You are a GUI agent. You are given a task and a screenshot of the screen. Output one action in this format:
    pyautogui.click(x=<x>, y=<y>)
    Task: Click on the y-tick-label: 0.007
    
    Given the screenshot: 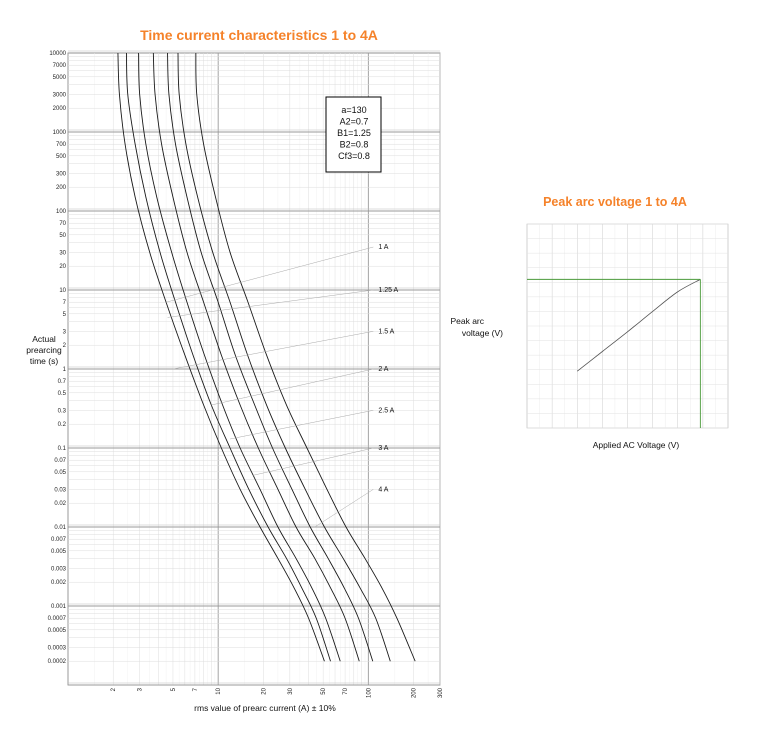 What is the action you would take?
    pyautogui.click(x=59, y=540)
    